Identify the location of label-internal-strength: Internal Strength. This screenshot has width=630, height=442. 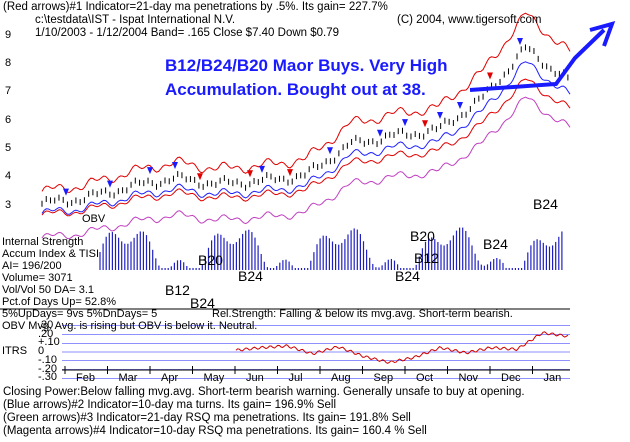
(43, 242).